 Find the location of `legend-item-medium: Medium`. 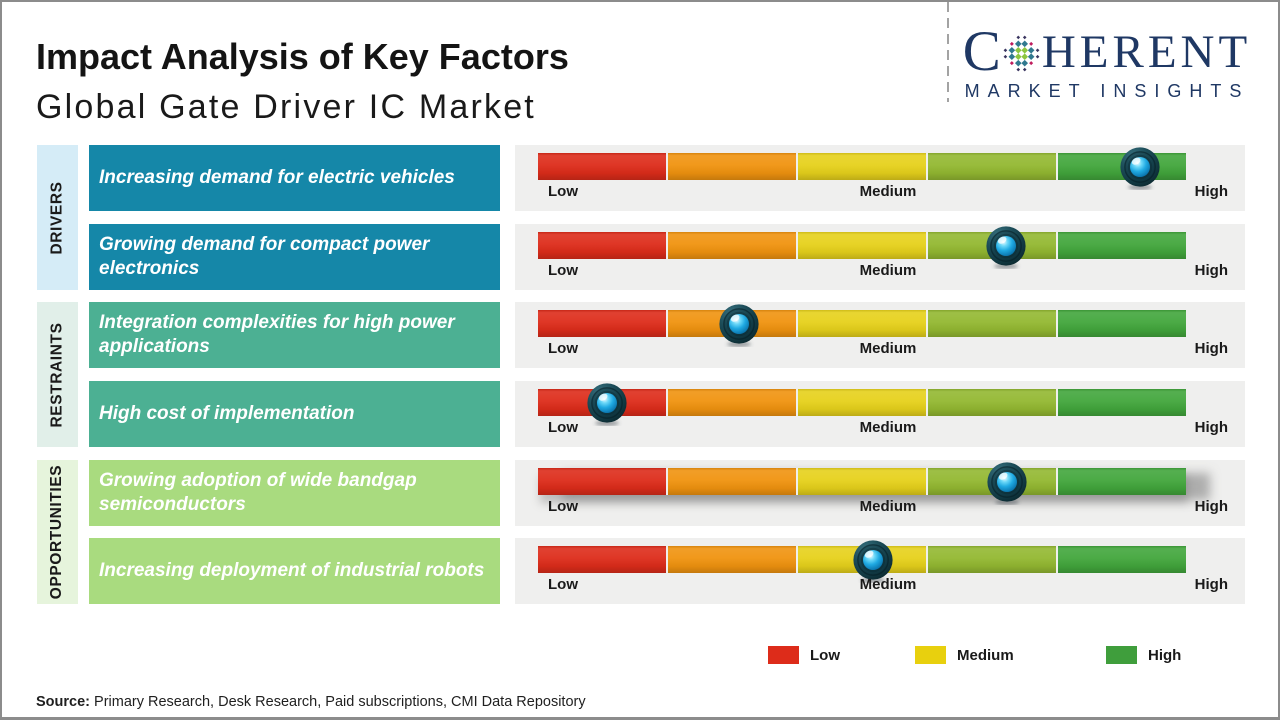

legend-item-medium: Medium is located at coordinates (964, 655).